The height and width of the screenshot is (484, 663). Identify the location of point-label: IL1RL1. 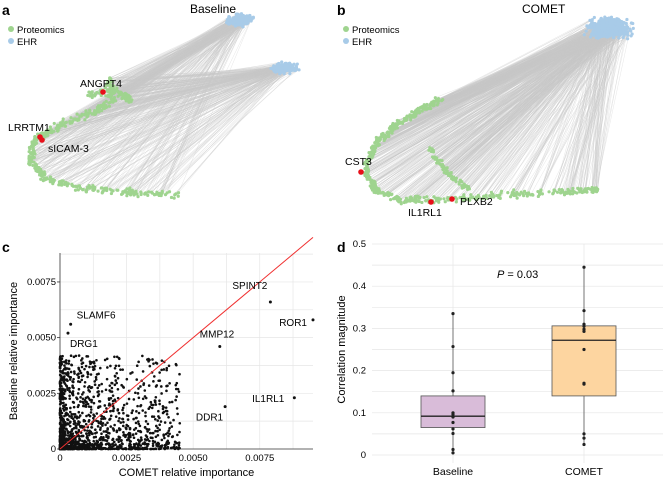
(268, 399).